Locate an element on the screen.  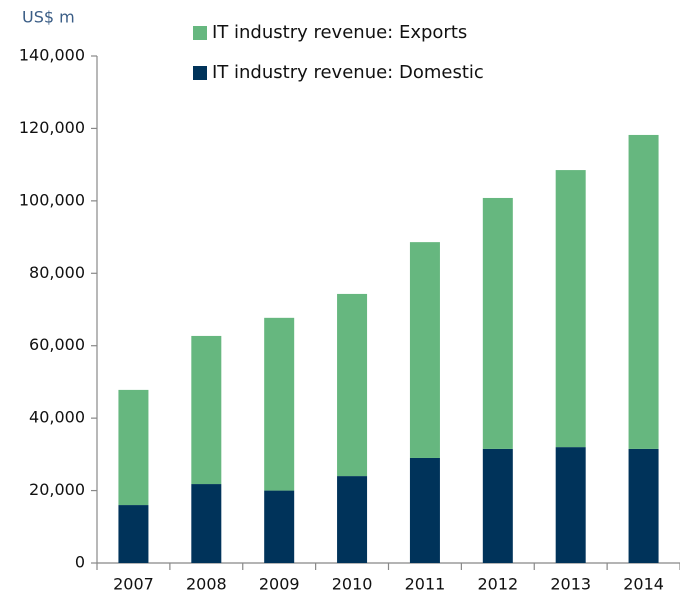
y-tick-label: 60,000 is located at coordinates (57, 344).